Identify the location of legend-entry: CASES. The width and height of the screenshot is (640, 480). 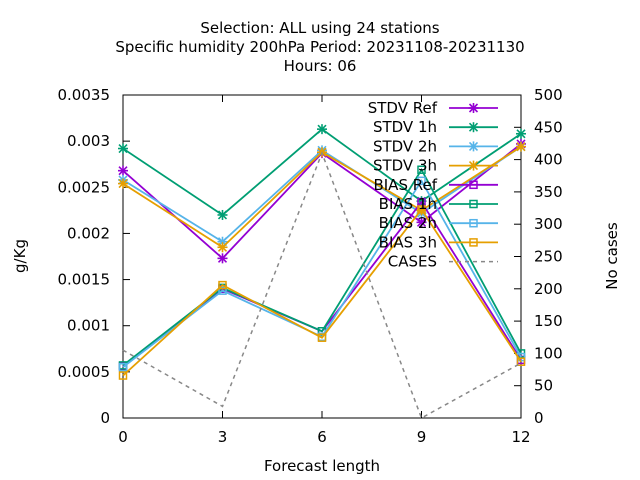
(443, 262).